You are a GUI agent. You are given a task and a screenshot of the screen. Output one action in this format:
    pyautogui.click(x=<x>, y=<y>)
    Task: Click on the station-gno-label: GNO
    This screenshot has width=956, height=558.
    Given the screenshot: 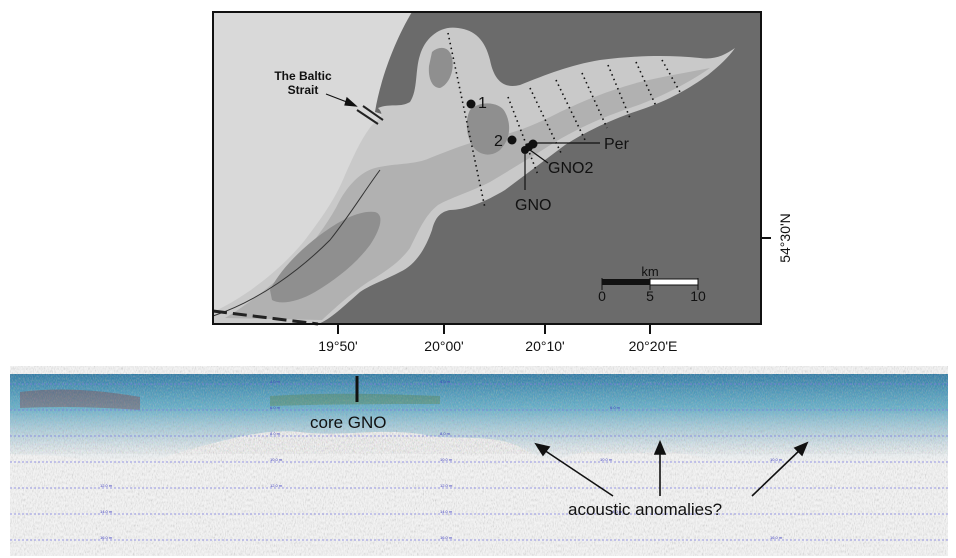 What is the action you would take?
    pyautogui.click(x=533, y=205)
    